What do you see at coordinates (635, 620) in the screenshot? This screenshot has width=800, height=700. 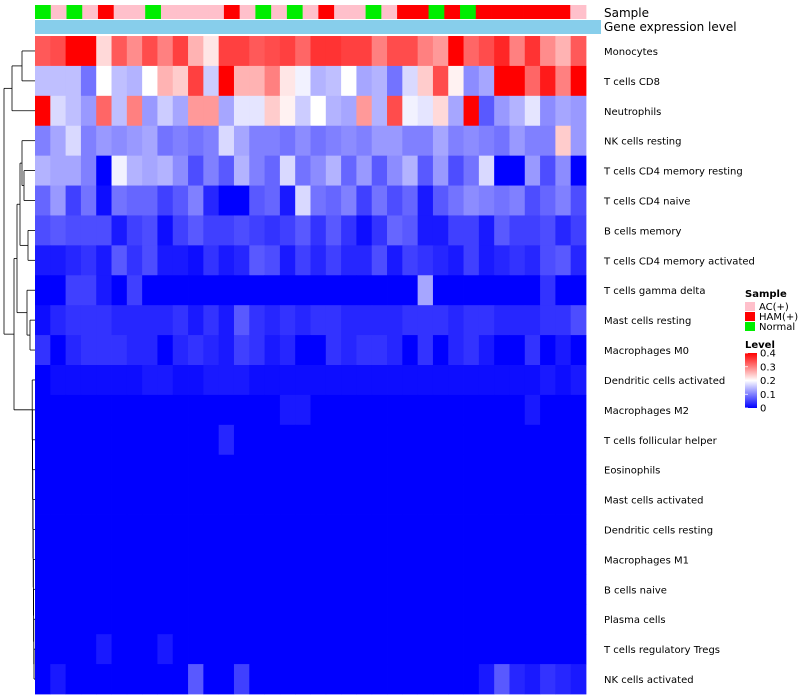 I see `row-label: Plasma cells` at bounding box center [635, 620].